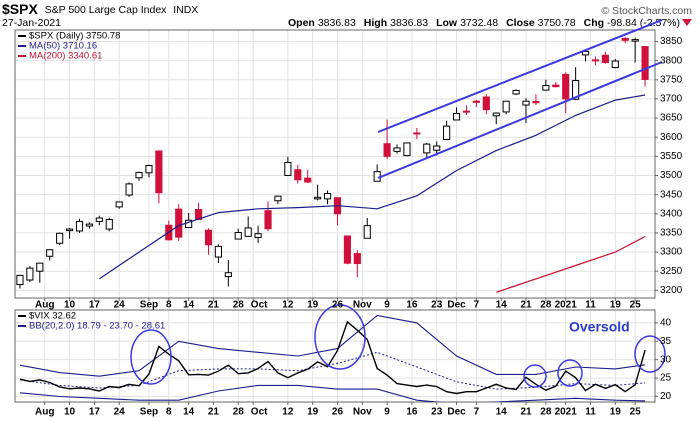 The width and height of the screenshot is (700, 421). What do you see at coordinates (590, 412) in the screenshot?
I see `x-tick-label: 11` at bounding box center [590, 412].